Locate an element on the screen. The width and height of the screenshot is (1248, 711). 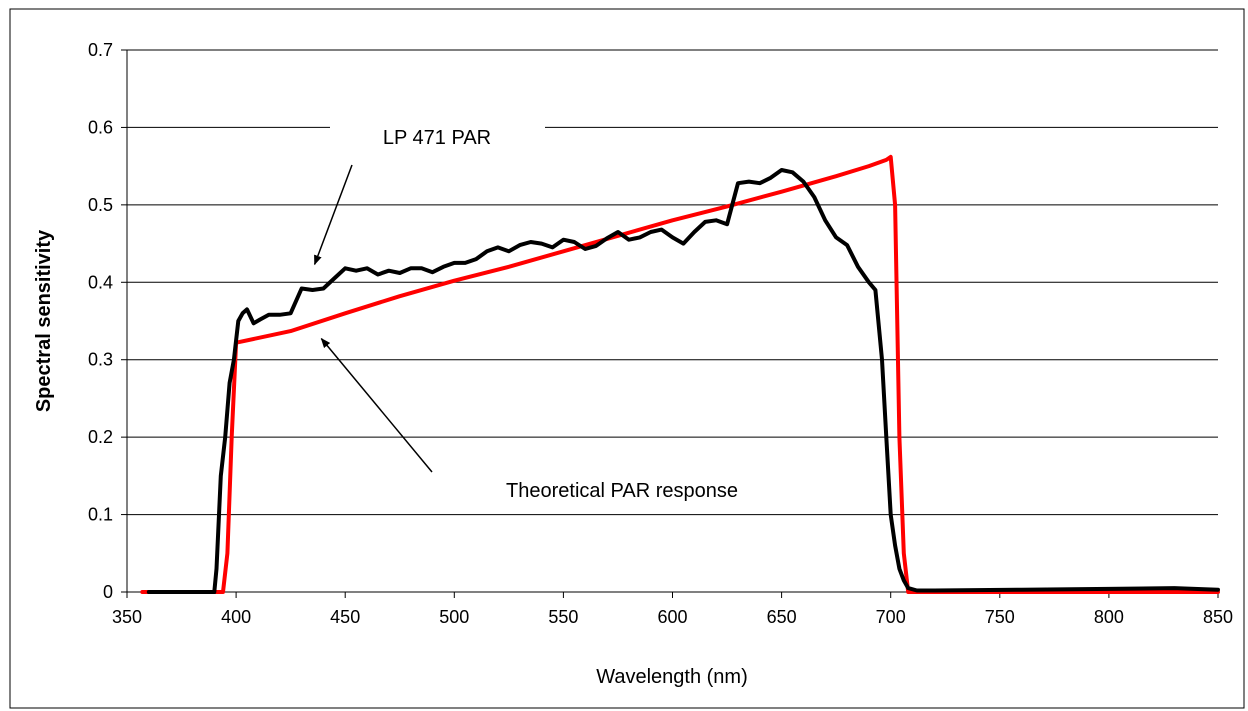
annotation-lp-471-par: LP 471 PAR is located at coordinates (437, 138).